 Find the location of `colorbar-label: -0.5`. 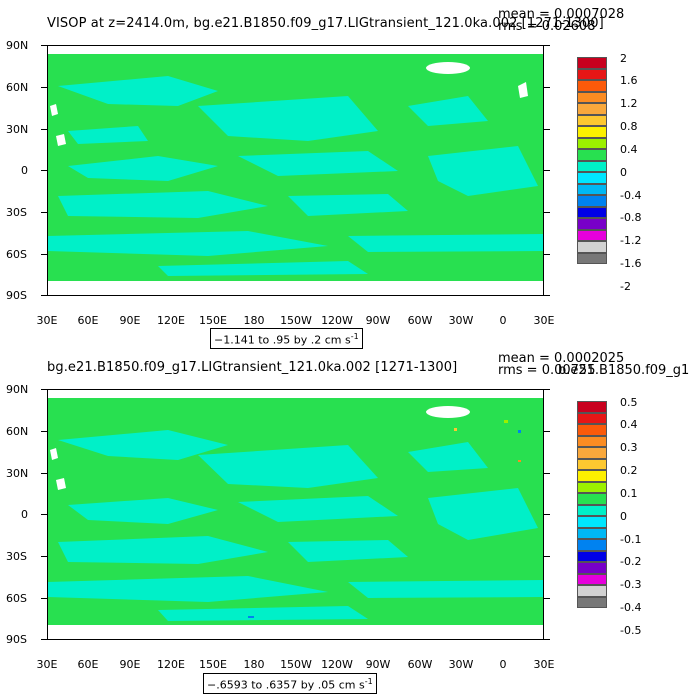

colorbar-label: -0.5 is located at coordinates (631, 630).